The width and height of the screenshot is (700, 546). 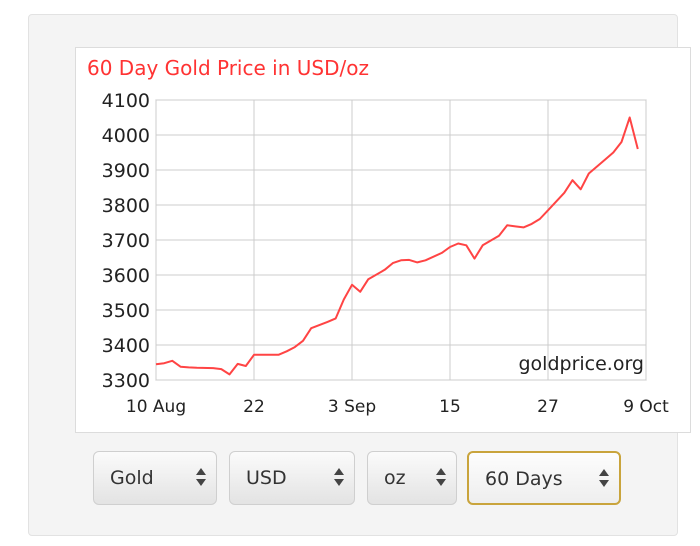 I want to click on unit-select-value: oz, so click(x=395, y=478).